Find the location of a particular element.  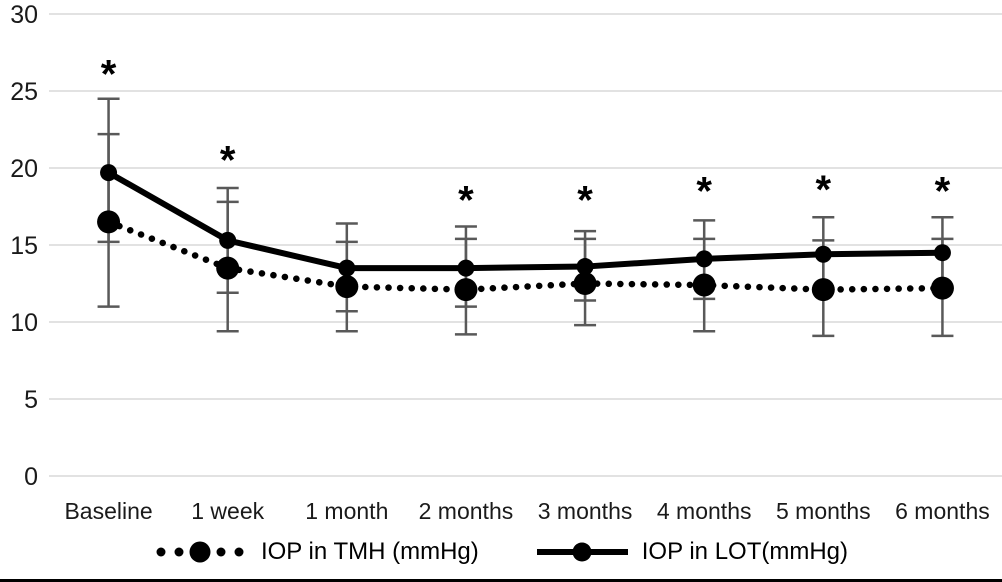

x-axis-tick-label: 6 months is located at coordinates (942, 511).